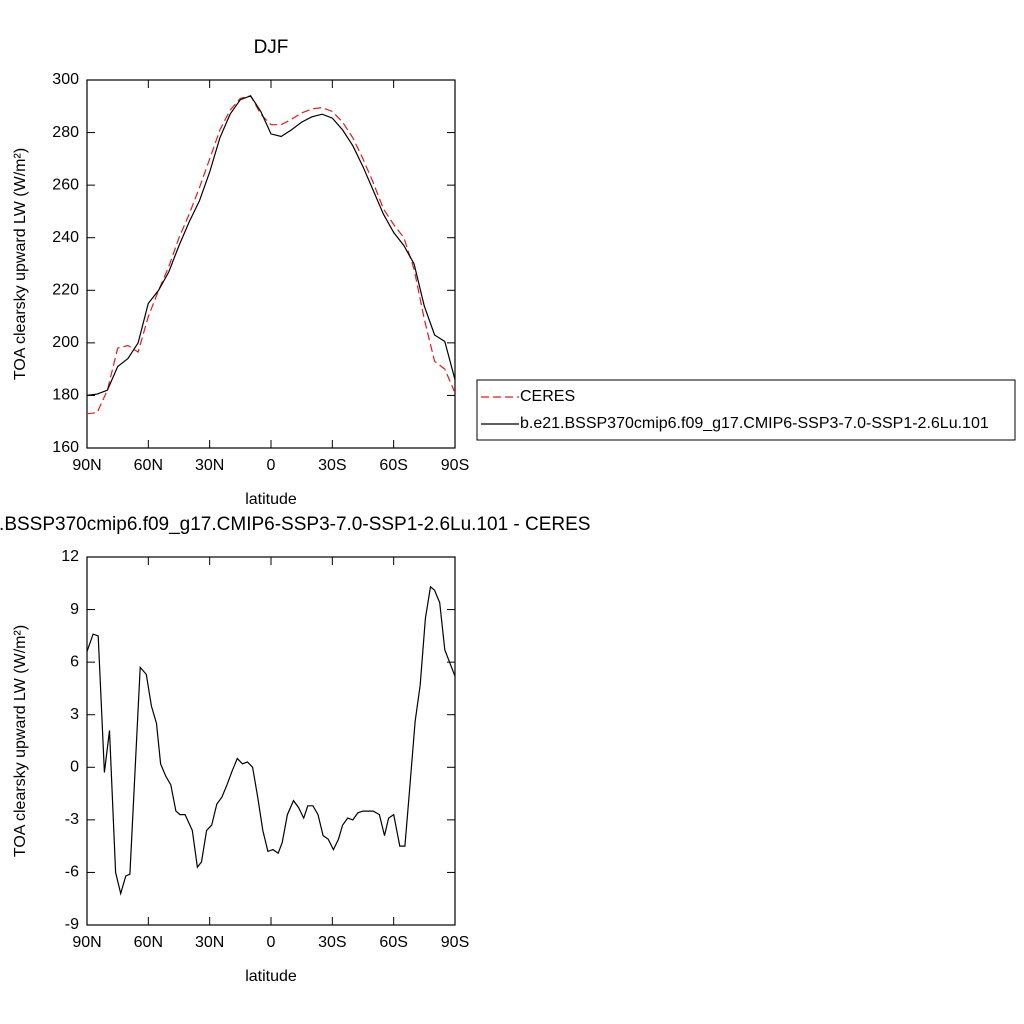 Image resolution: width=1024 pixels, height=1024 pixels. Describe the element at coordinates (70, 556) in the screenshot. I see `y-tick-label: 12` at that location.